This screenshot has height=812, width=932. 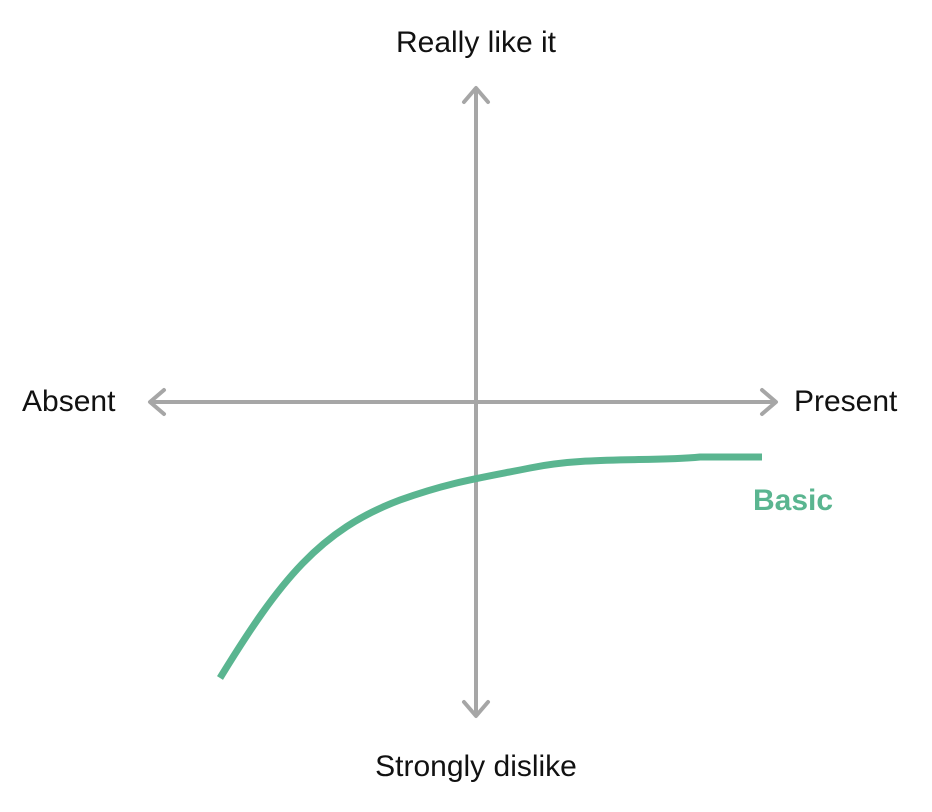 What do you see at coordinates (69, 401) in the screenshot?
I see `axis-label-left: Absent` at bounding box center [69, 401].